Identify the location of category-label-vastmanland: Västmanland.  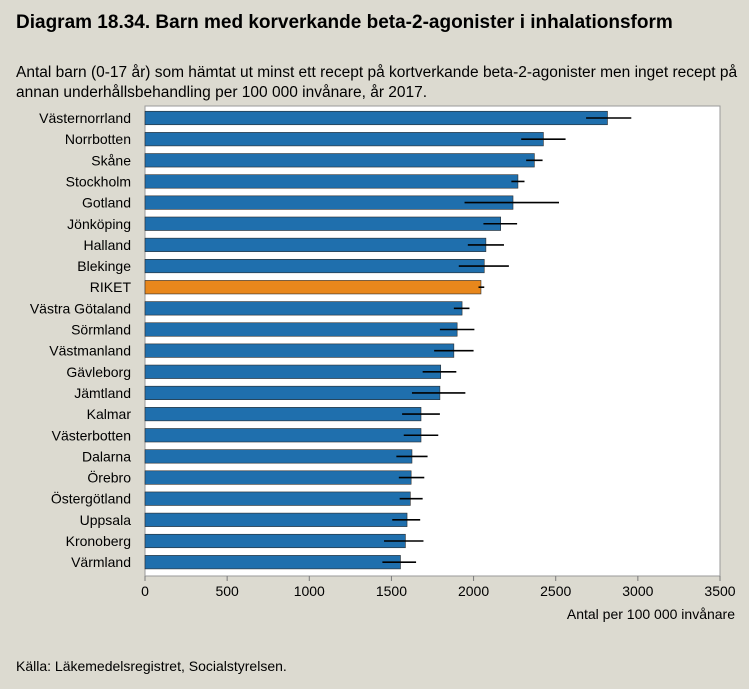
(90, 351).